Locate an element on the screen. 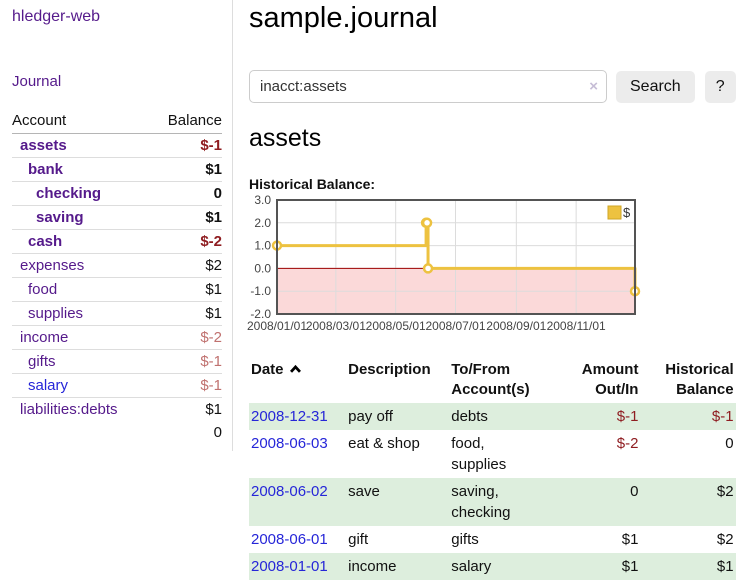  sort-ascending-icon is located at coordinates (295, 371).